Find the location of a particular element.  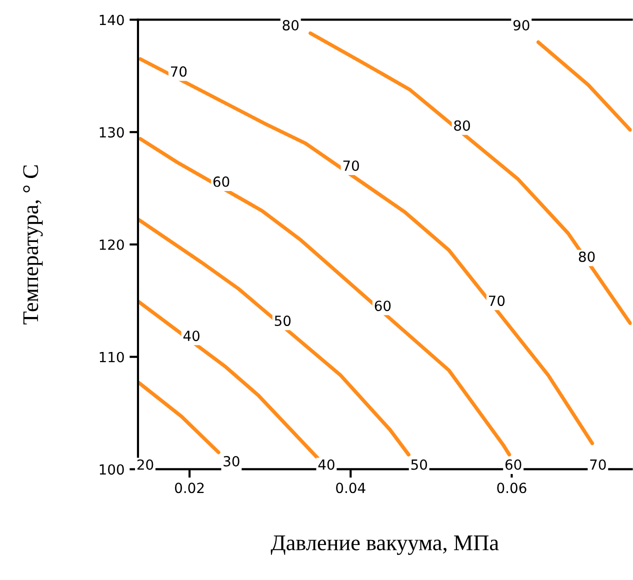

x-tick-label: 0.04 is located at coordinates (351, 488).